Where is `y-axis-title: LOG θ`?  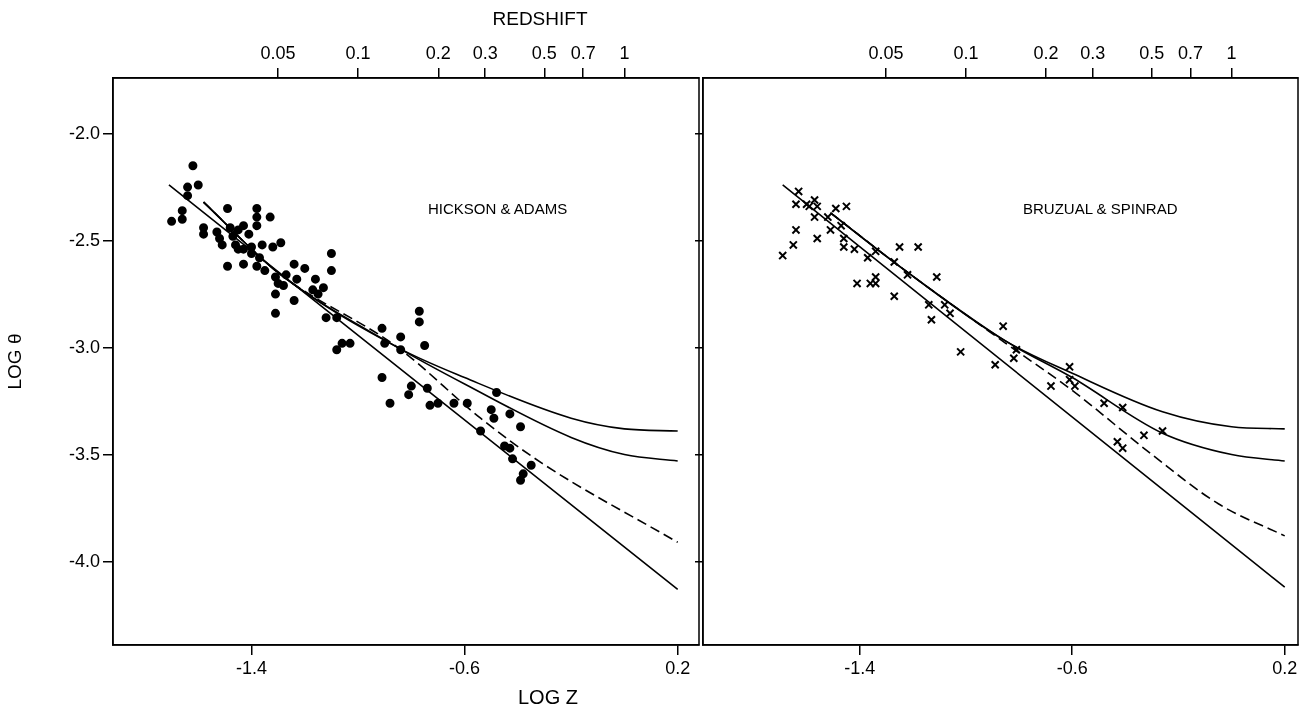 y-axis-title: LOG θ is located at coordinates (14, 361).